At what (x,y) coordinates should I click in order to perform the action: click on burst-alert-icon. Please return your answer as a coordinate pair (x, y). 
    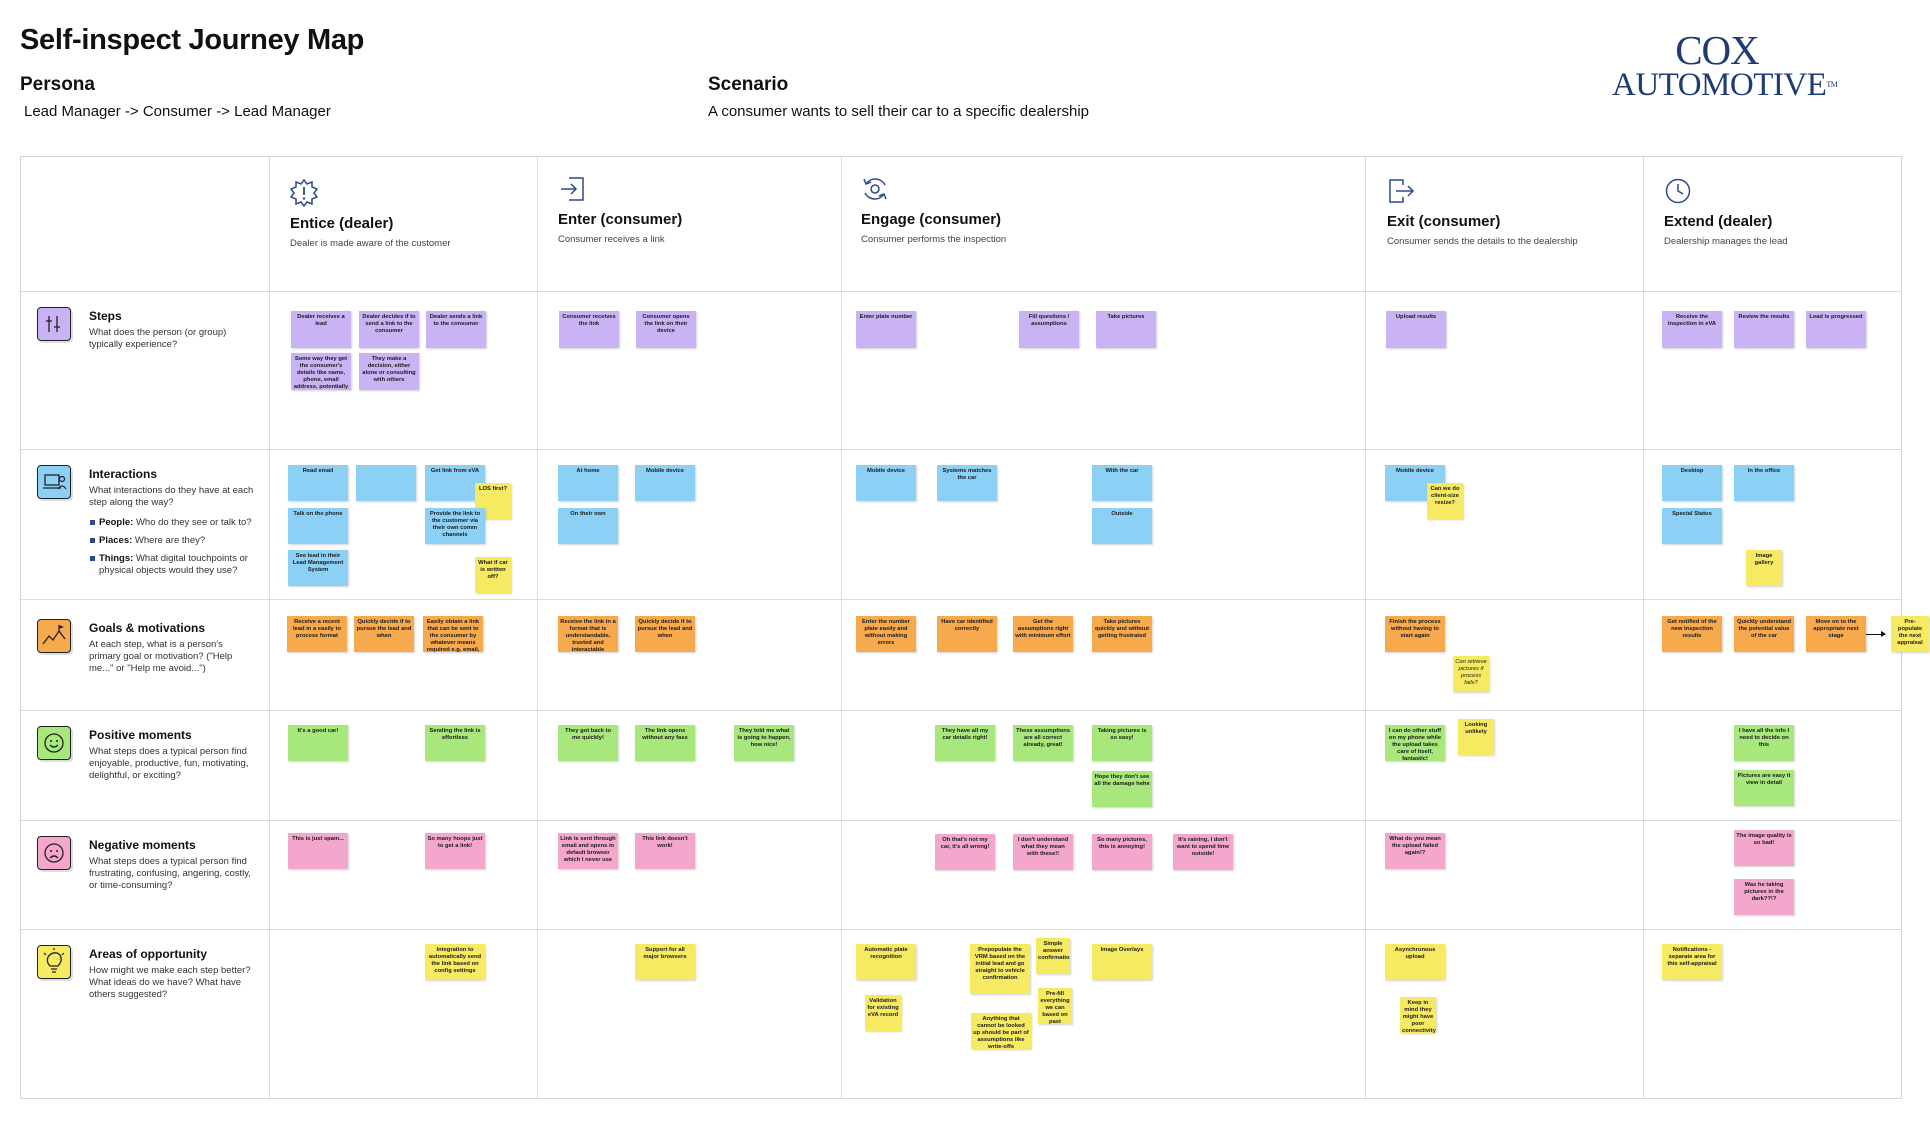
    Looking at the image, I should click on (304, 193).